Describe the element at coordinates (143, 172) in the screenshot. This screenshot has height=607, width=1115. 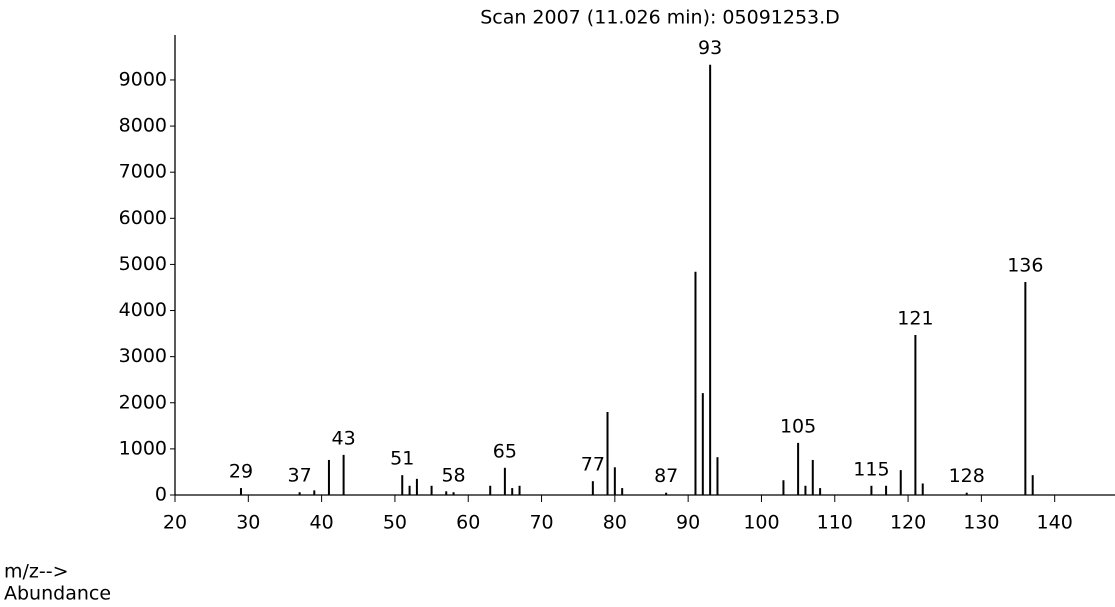
I see `y-tick-label: 7000` at that location.